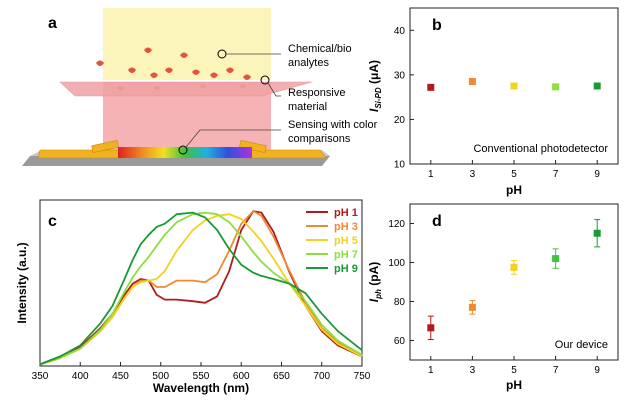  What do you see at coordinates (362, 376) in the screenshot?
I see `panel-c-xtick-label: 750` at bounding box center [362, 376].